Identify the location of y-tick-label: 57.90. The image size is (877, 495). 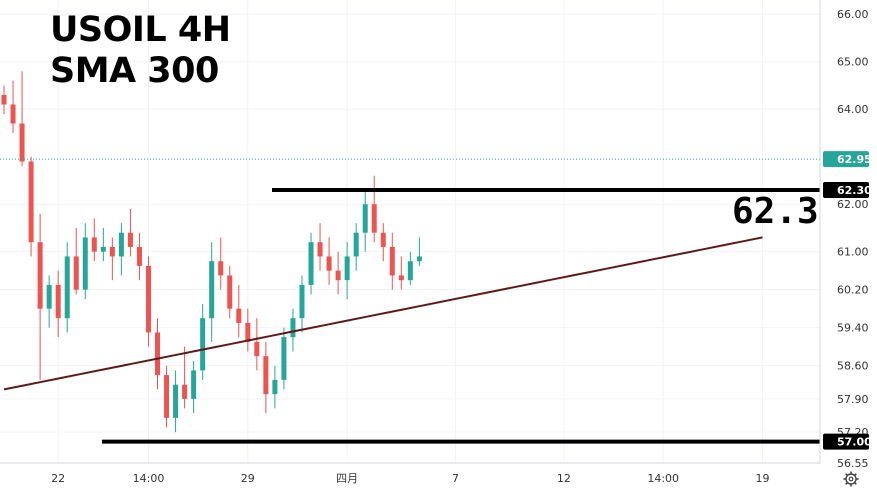
(853, 399).